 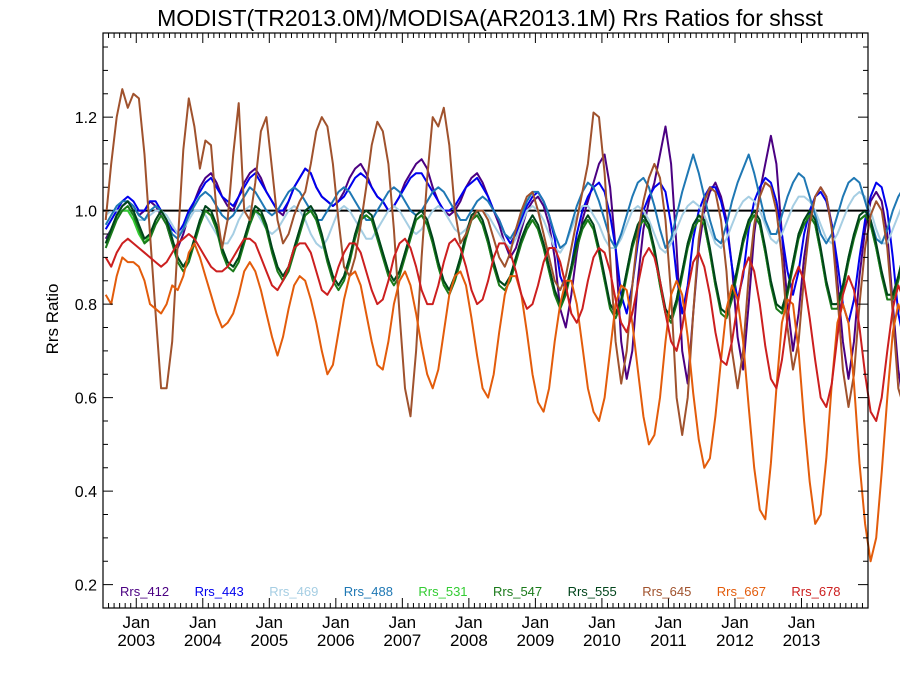 I want to click on x-tick-label-year: 2007, so click(x=402, y=640).